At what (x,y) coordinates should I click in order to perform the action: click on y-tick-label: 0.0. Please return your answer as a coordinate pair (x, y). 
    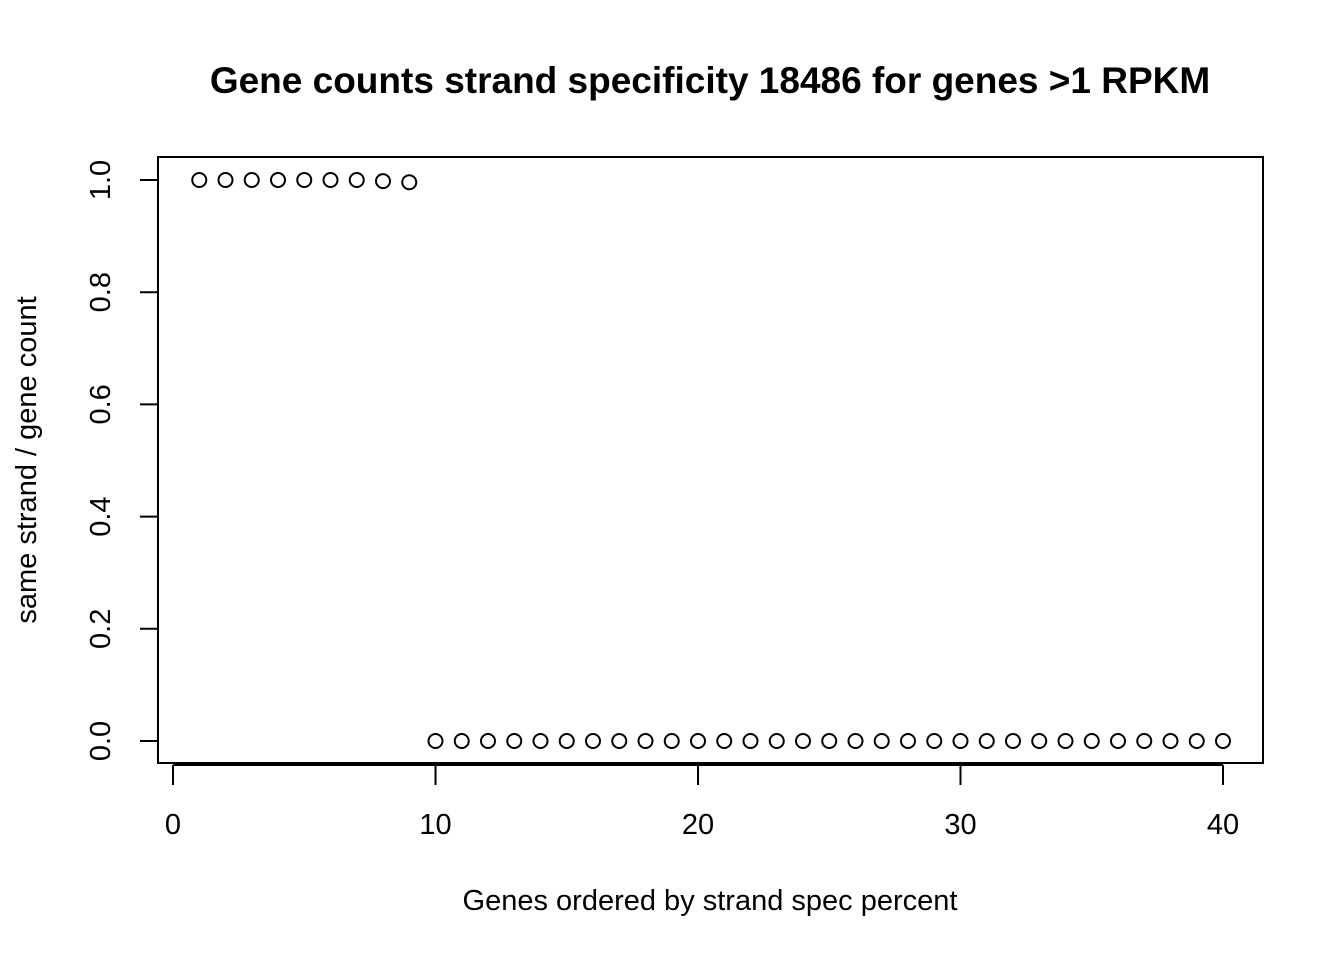
    Looking at the image, I should click on (101, 741).